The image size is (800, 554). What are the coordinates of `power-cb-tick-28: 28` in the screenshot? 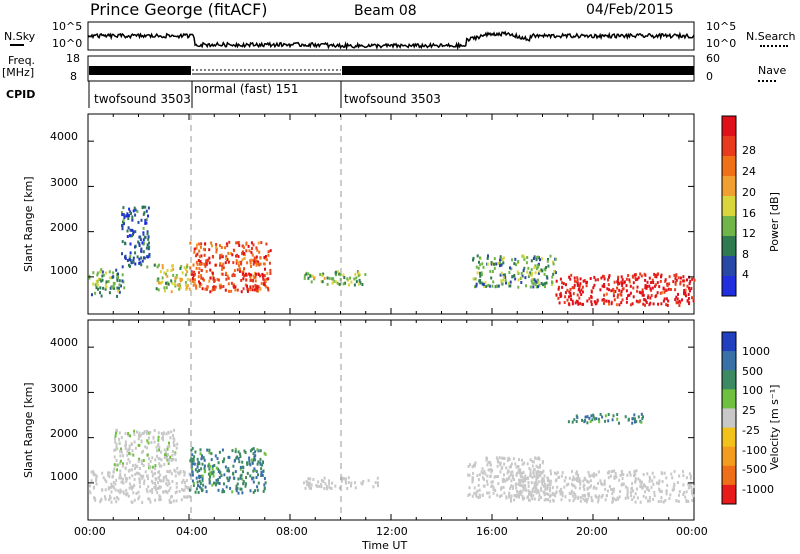 It's located at (749, 150).